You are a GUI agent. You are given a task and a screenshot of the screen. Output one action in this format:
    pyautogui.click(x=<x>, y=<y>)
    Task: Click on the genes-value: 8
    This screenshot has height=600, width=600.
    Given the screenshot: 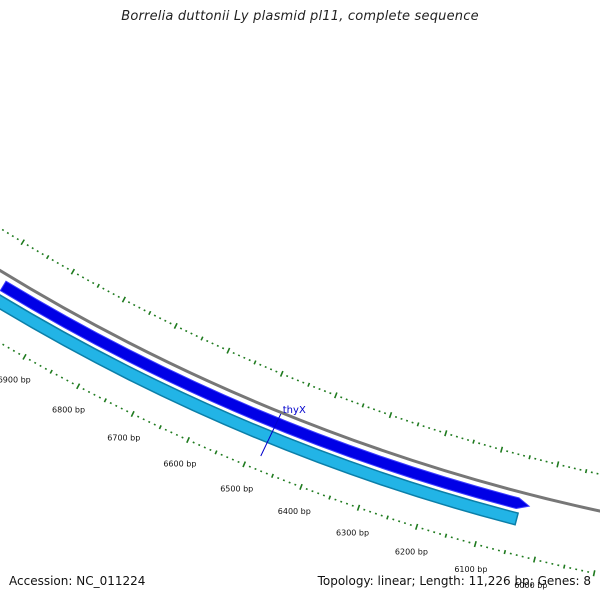 What is the action you would take?
    pyautogui.click(x=587, y=581)
    